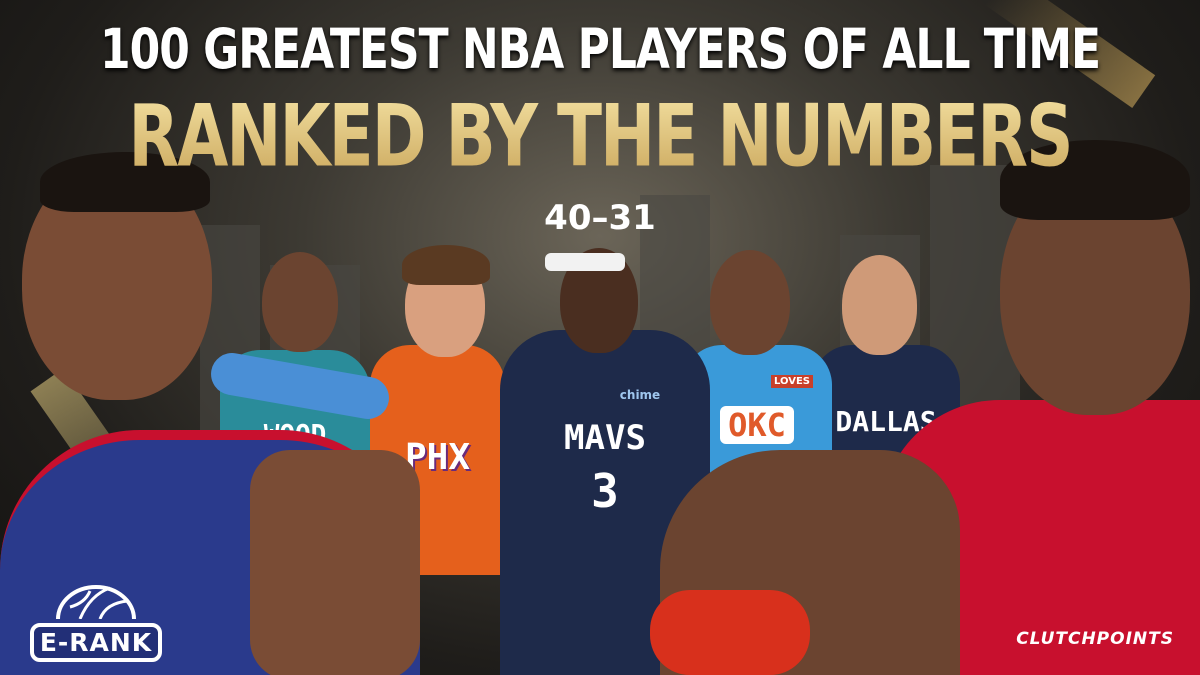  Describe the element at coordinates (585, 262) in the screenshot. I see `headband` at that location.